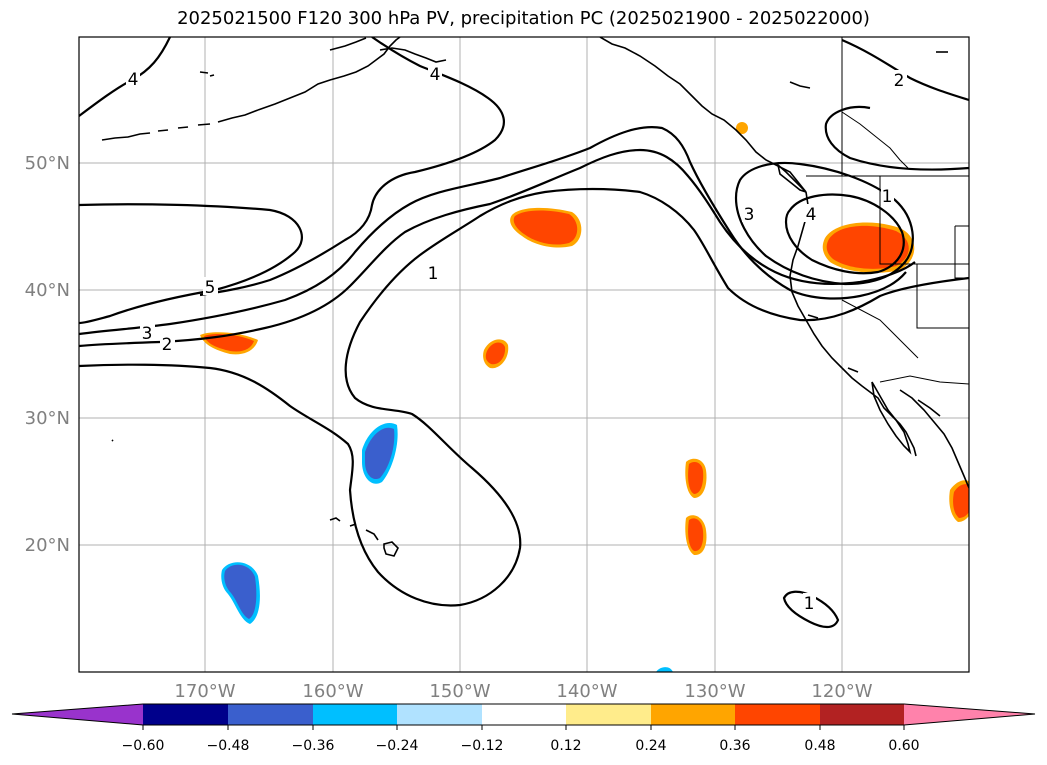 The height and width of the screenshot is (765, 1047). I want to click on lat-label: 40°N, so click(47, 290).